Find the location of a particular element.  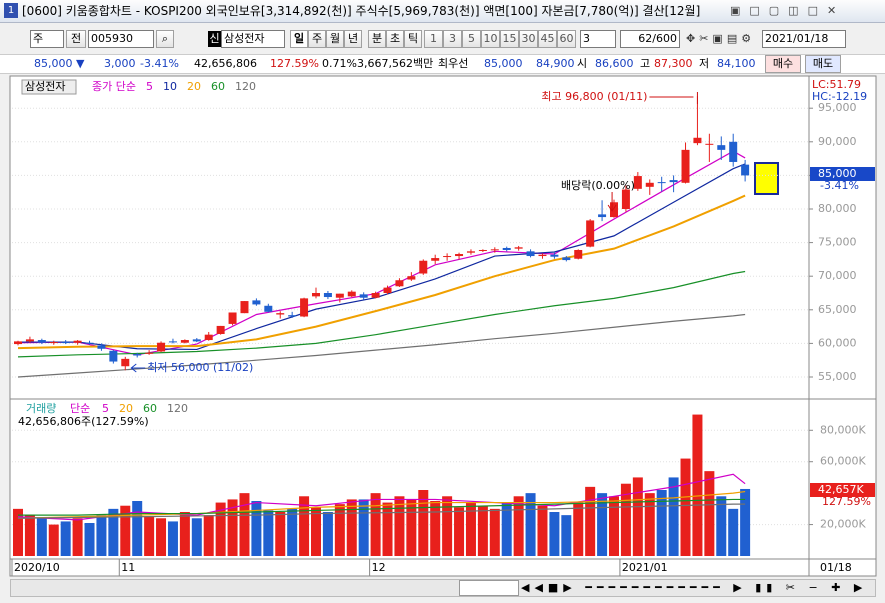

y-tick-label: 95,000 is located at coordinates (837, 107).